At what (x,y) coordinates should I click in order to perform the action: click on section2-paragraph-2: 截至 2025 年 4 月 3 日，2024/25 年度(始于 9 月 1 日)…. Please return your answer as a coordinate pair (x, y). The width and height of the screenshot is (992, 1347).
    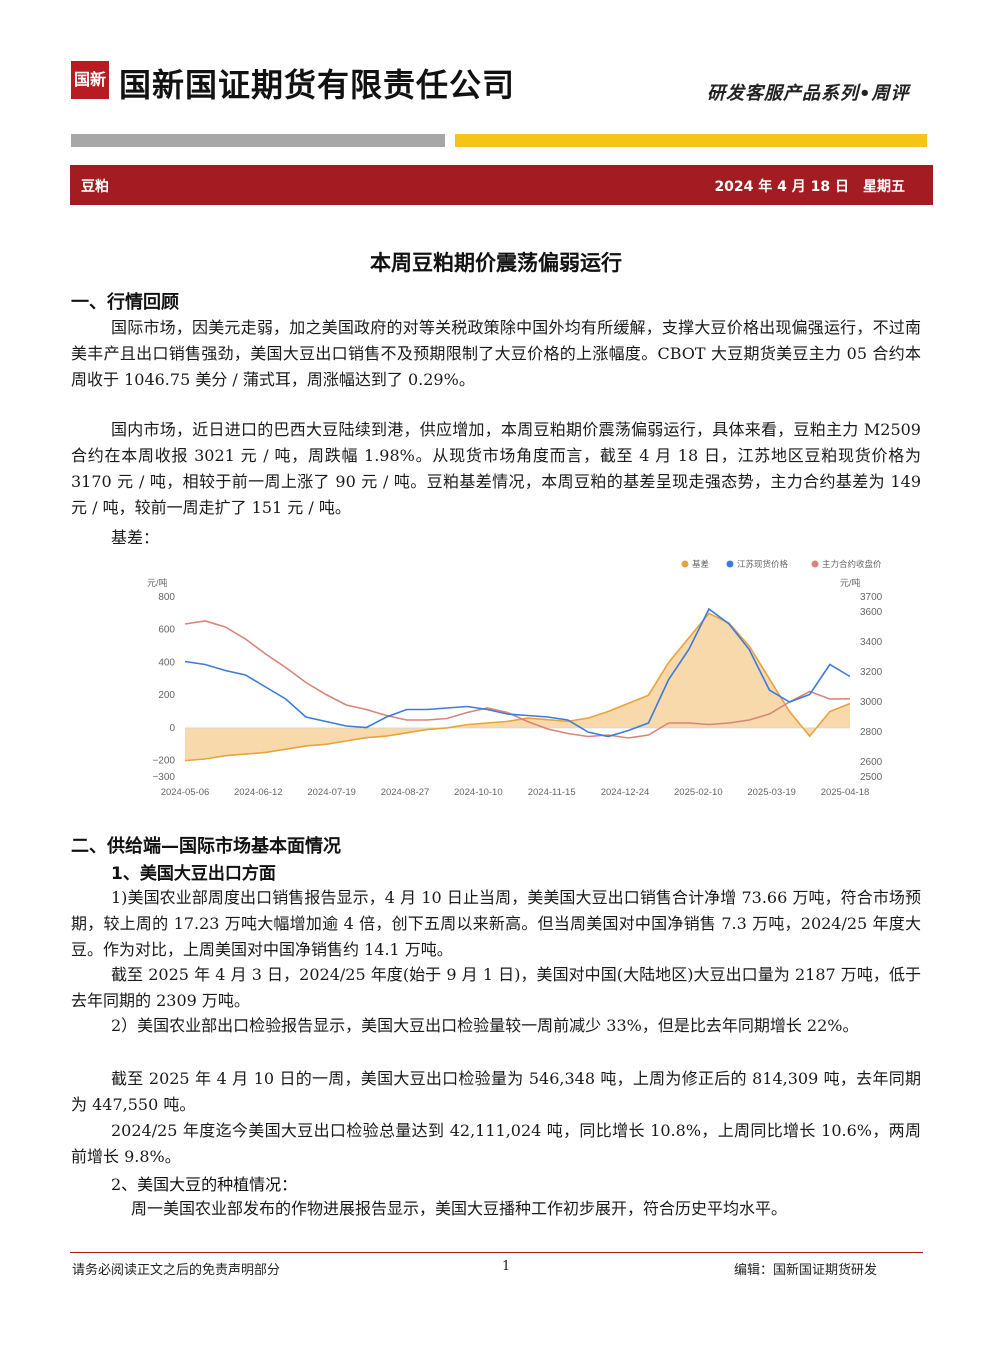
    Looking at the image, I should click on (496, 987).